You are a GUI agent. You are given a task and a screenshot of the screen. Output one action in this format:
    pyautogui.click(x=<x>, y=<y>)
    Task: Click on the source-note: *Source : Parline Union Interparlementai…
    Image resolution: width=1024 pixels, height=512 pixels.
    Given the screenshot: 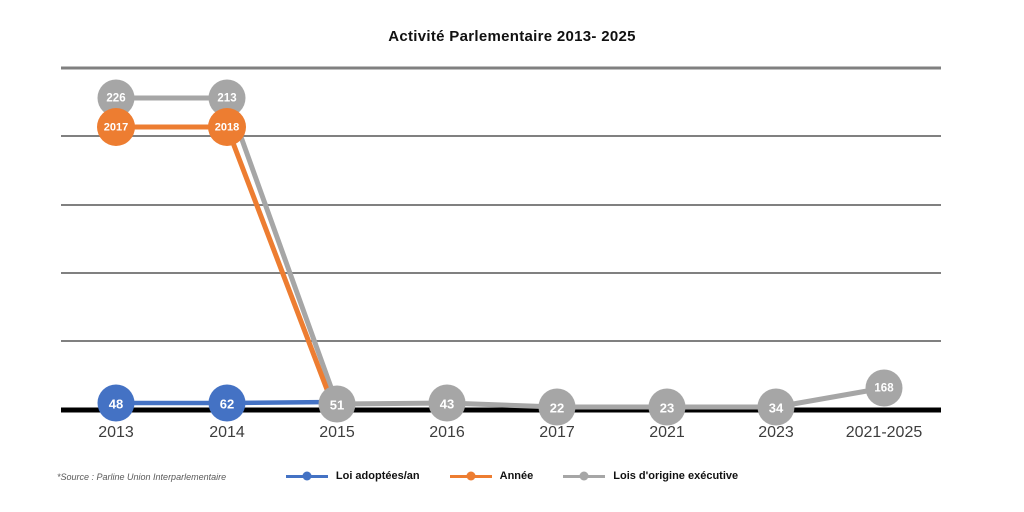 What is the action you would take?
    pyautogui.click(x=142, y=477)
    